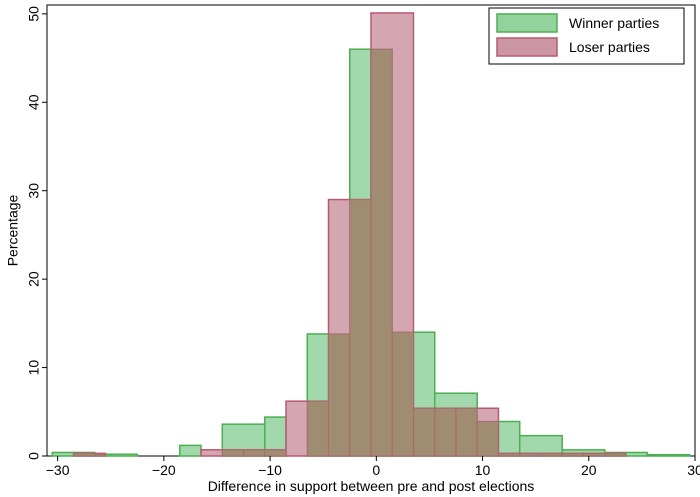  I want to click on legend-label-1: Loser parties, so click(609, 47).